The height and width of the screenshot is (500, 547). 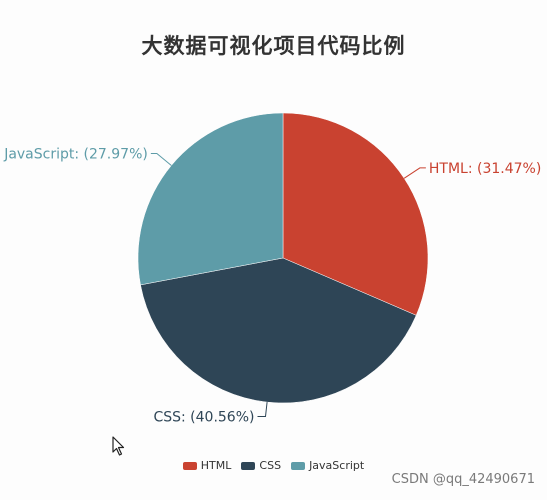 What do you see at coordinates (161, 159) in the screenshot?
I see `label-line-javascript` at bounding box center [161, 159].